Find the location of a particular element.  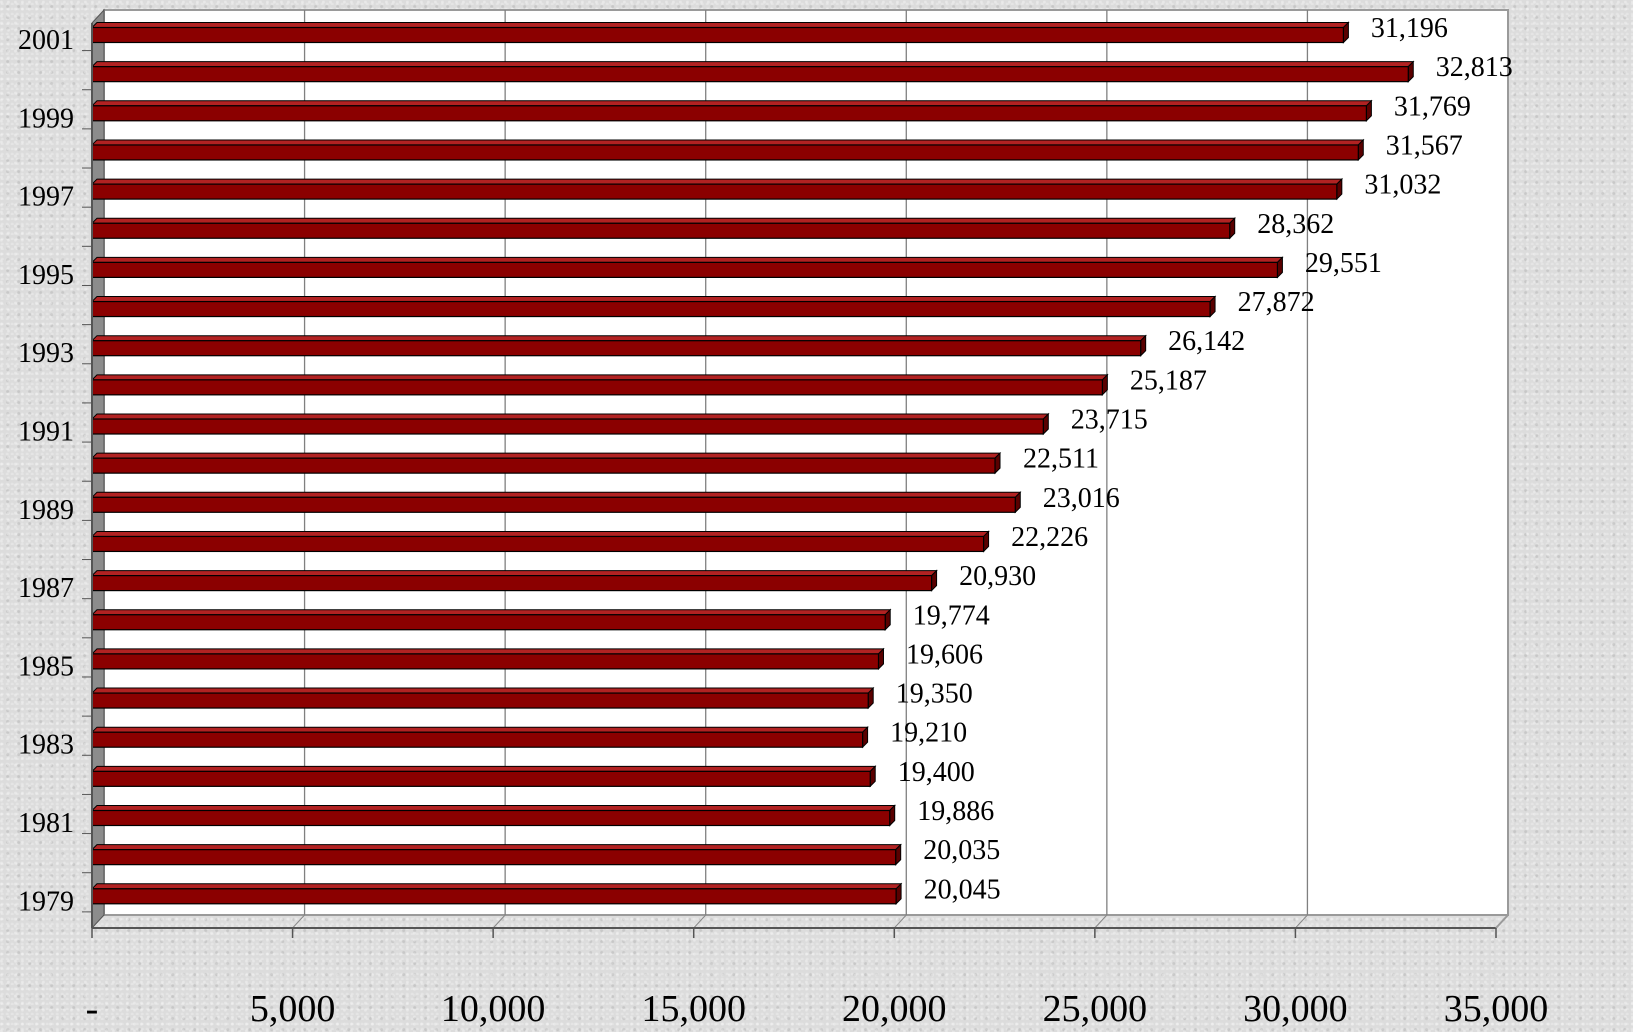

x-tick-label: 30,000 is located at coordinates (1295, 1007).